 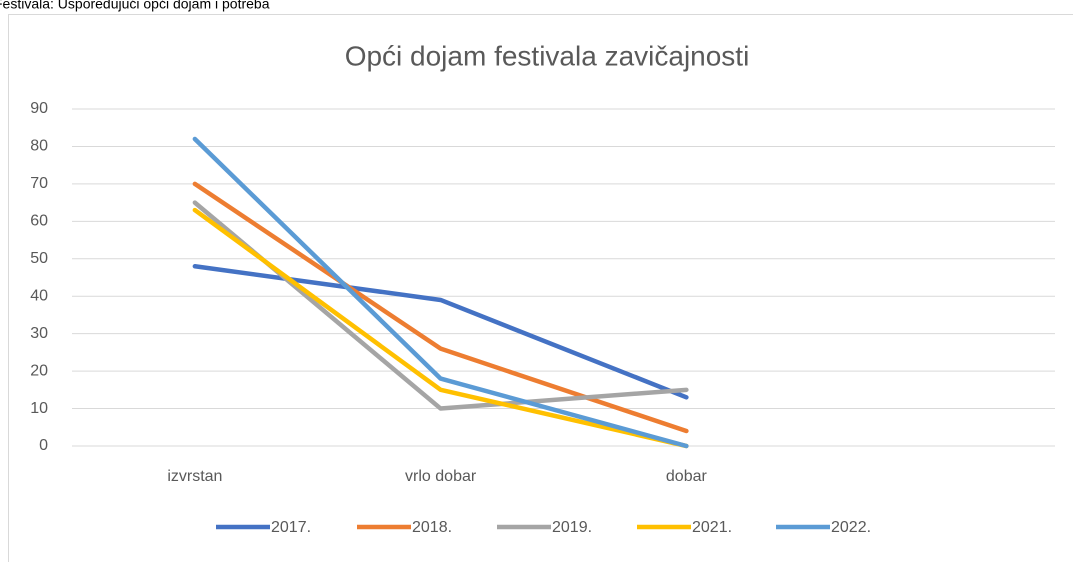 I want to click on x-tick-label: dobar, so click(x=687, y=476).